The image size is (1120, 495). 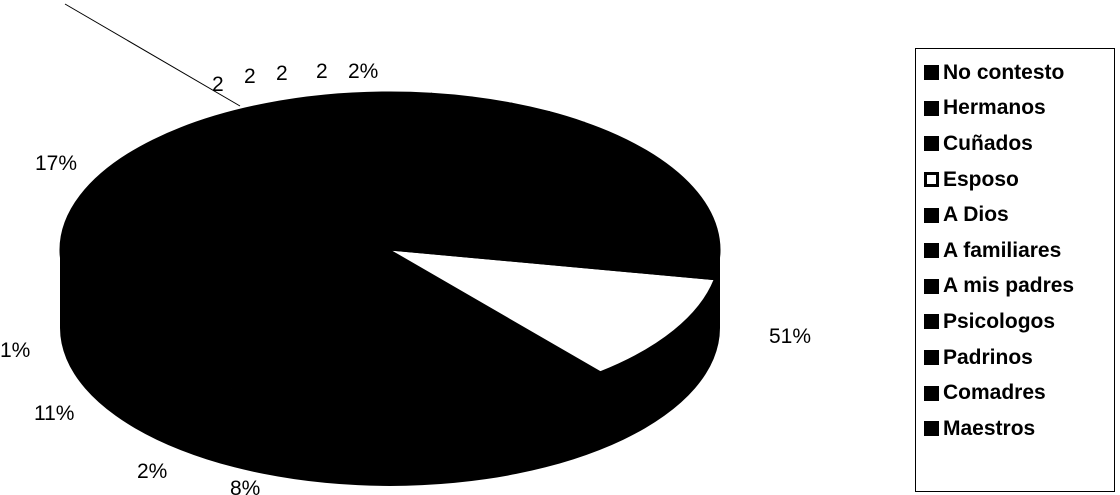 What do you see at coordinates (1002, 250) in the screenshot?
I see `legend-label: A familiares` at bounding box center [1002, 250].